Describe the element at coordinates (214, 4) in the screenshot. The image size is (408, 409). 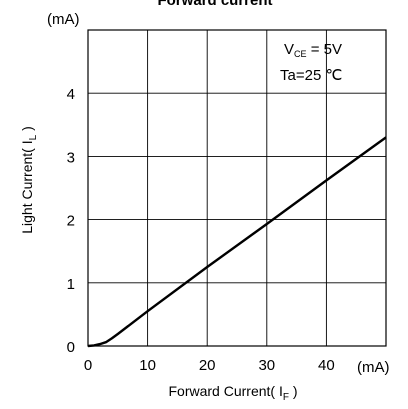
I see `chart-title: Forward current` at that location.